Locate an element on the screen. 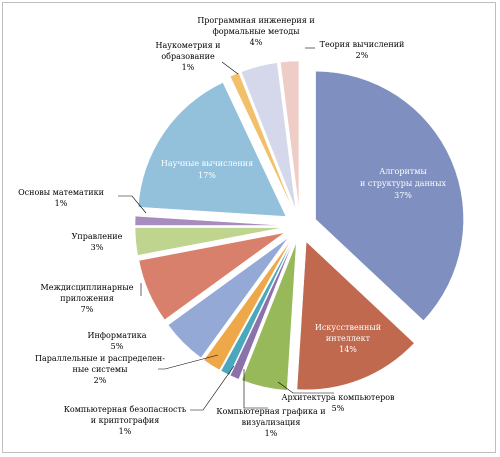 This screenshot has height=457, width=500. leader-line-security is located at coordinates (212, 388).